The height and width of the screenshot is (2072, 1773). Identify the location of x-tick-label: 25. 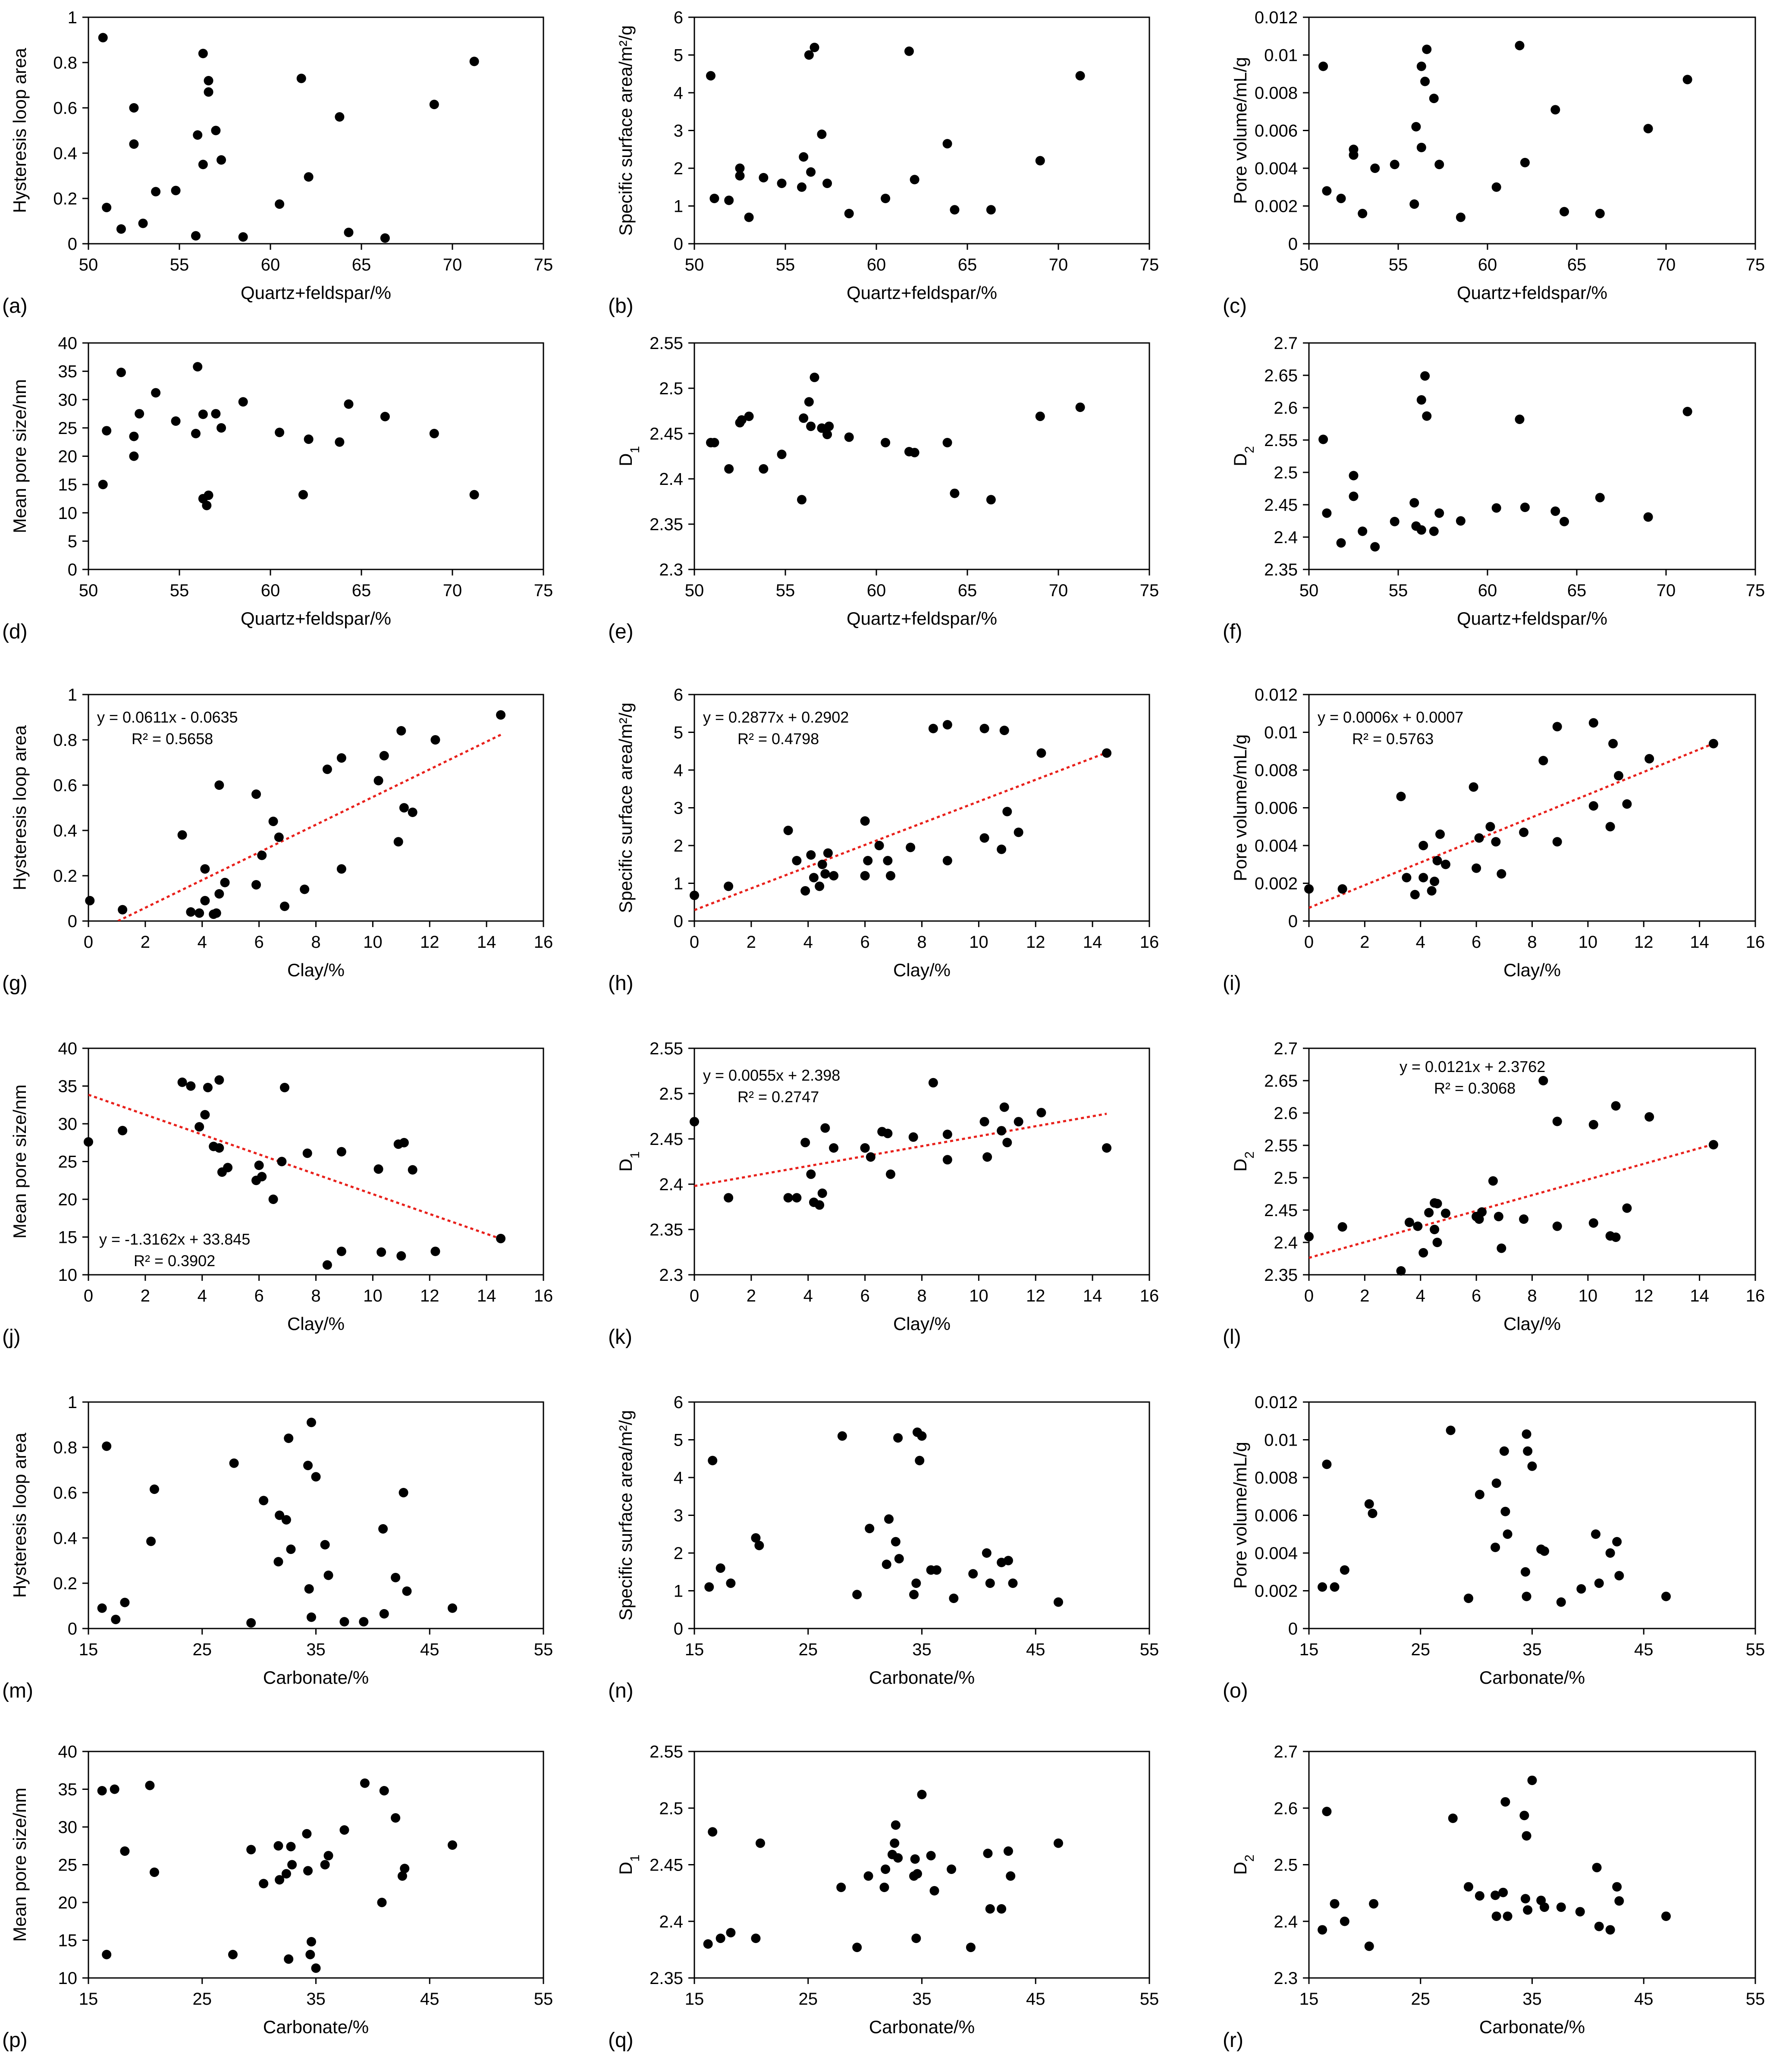
(1421, 1999).